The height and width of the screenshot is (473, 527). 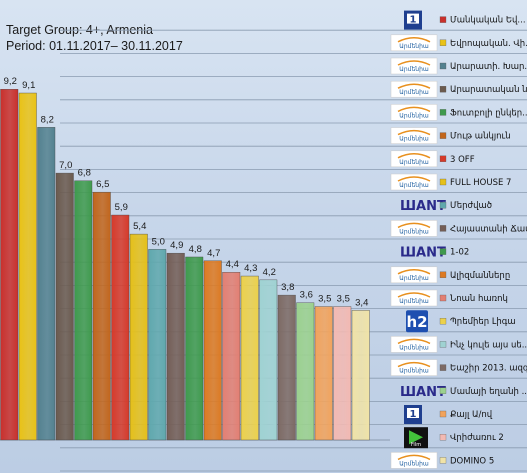 I want to click on bar-value-label: 4,7, so click(x=213, y=253).